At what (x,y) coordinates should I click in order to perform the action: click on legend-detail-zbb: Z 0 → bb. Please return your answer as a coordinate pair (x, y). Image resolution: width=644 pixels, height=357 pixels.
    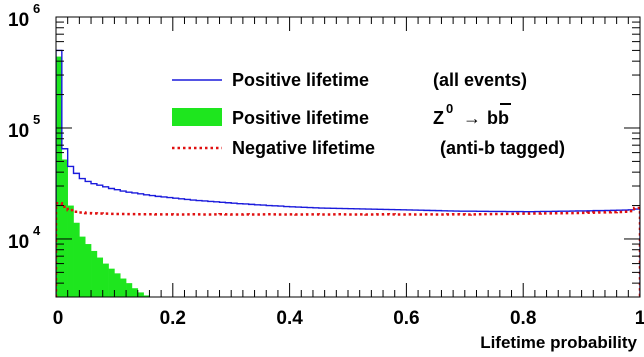
    Looking at the image, I should click on (472, 114).